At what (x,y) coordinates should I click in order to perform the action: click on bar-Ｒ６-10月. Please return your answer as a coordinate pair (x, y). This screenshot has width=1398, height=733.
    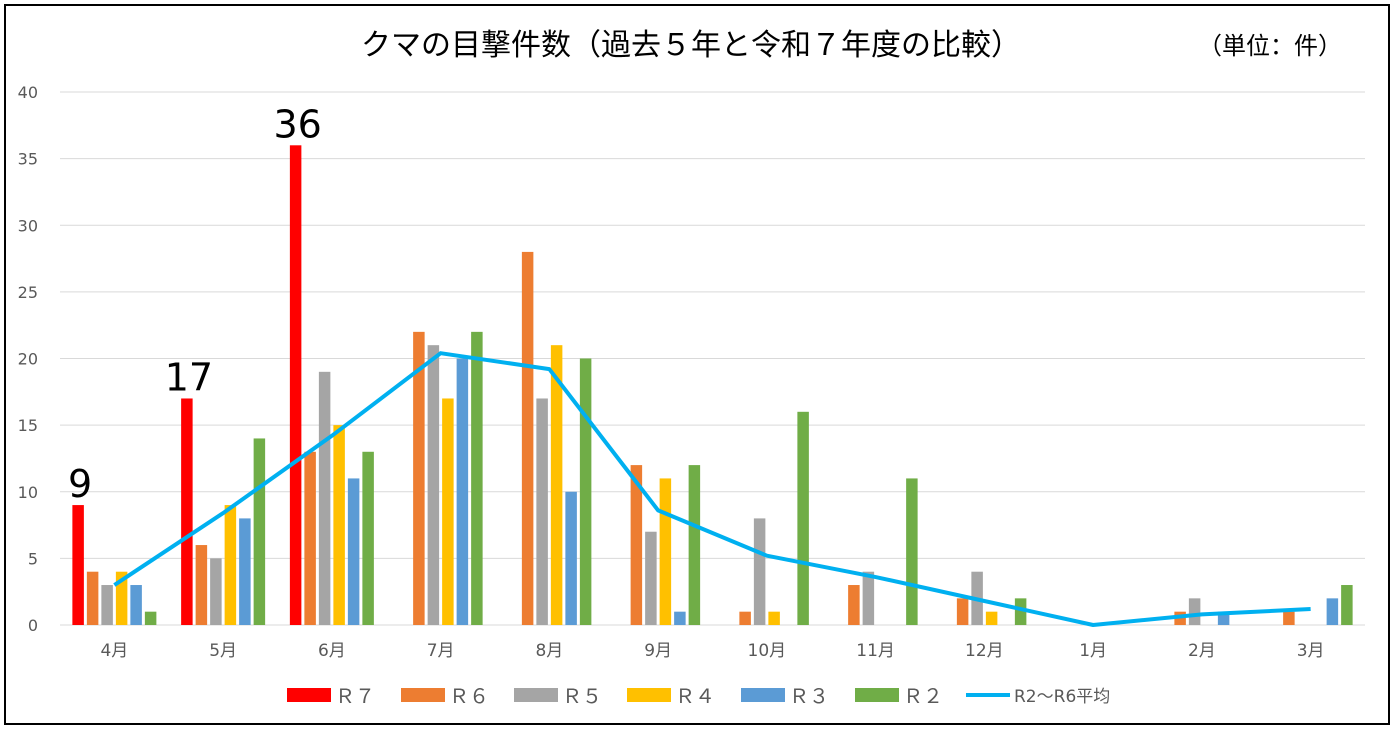
    Looking at the image, I should click on (745, 618).